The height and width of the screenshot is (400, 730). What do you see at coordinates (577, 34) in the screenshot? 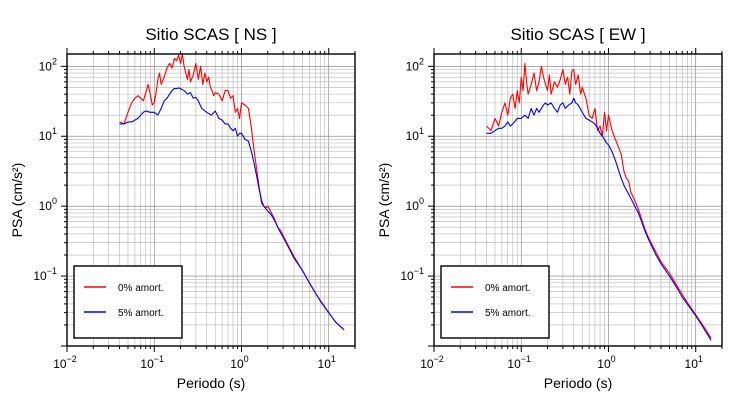
I see `chart-title: Sitio SCAS [ EW ]` at bounding box center [577, 34].